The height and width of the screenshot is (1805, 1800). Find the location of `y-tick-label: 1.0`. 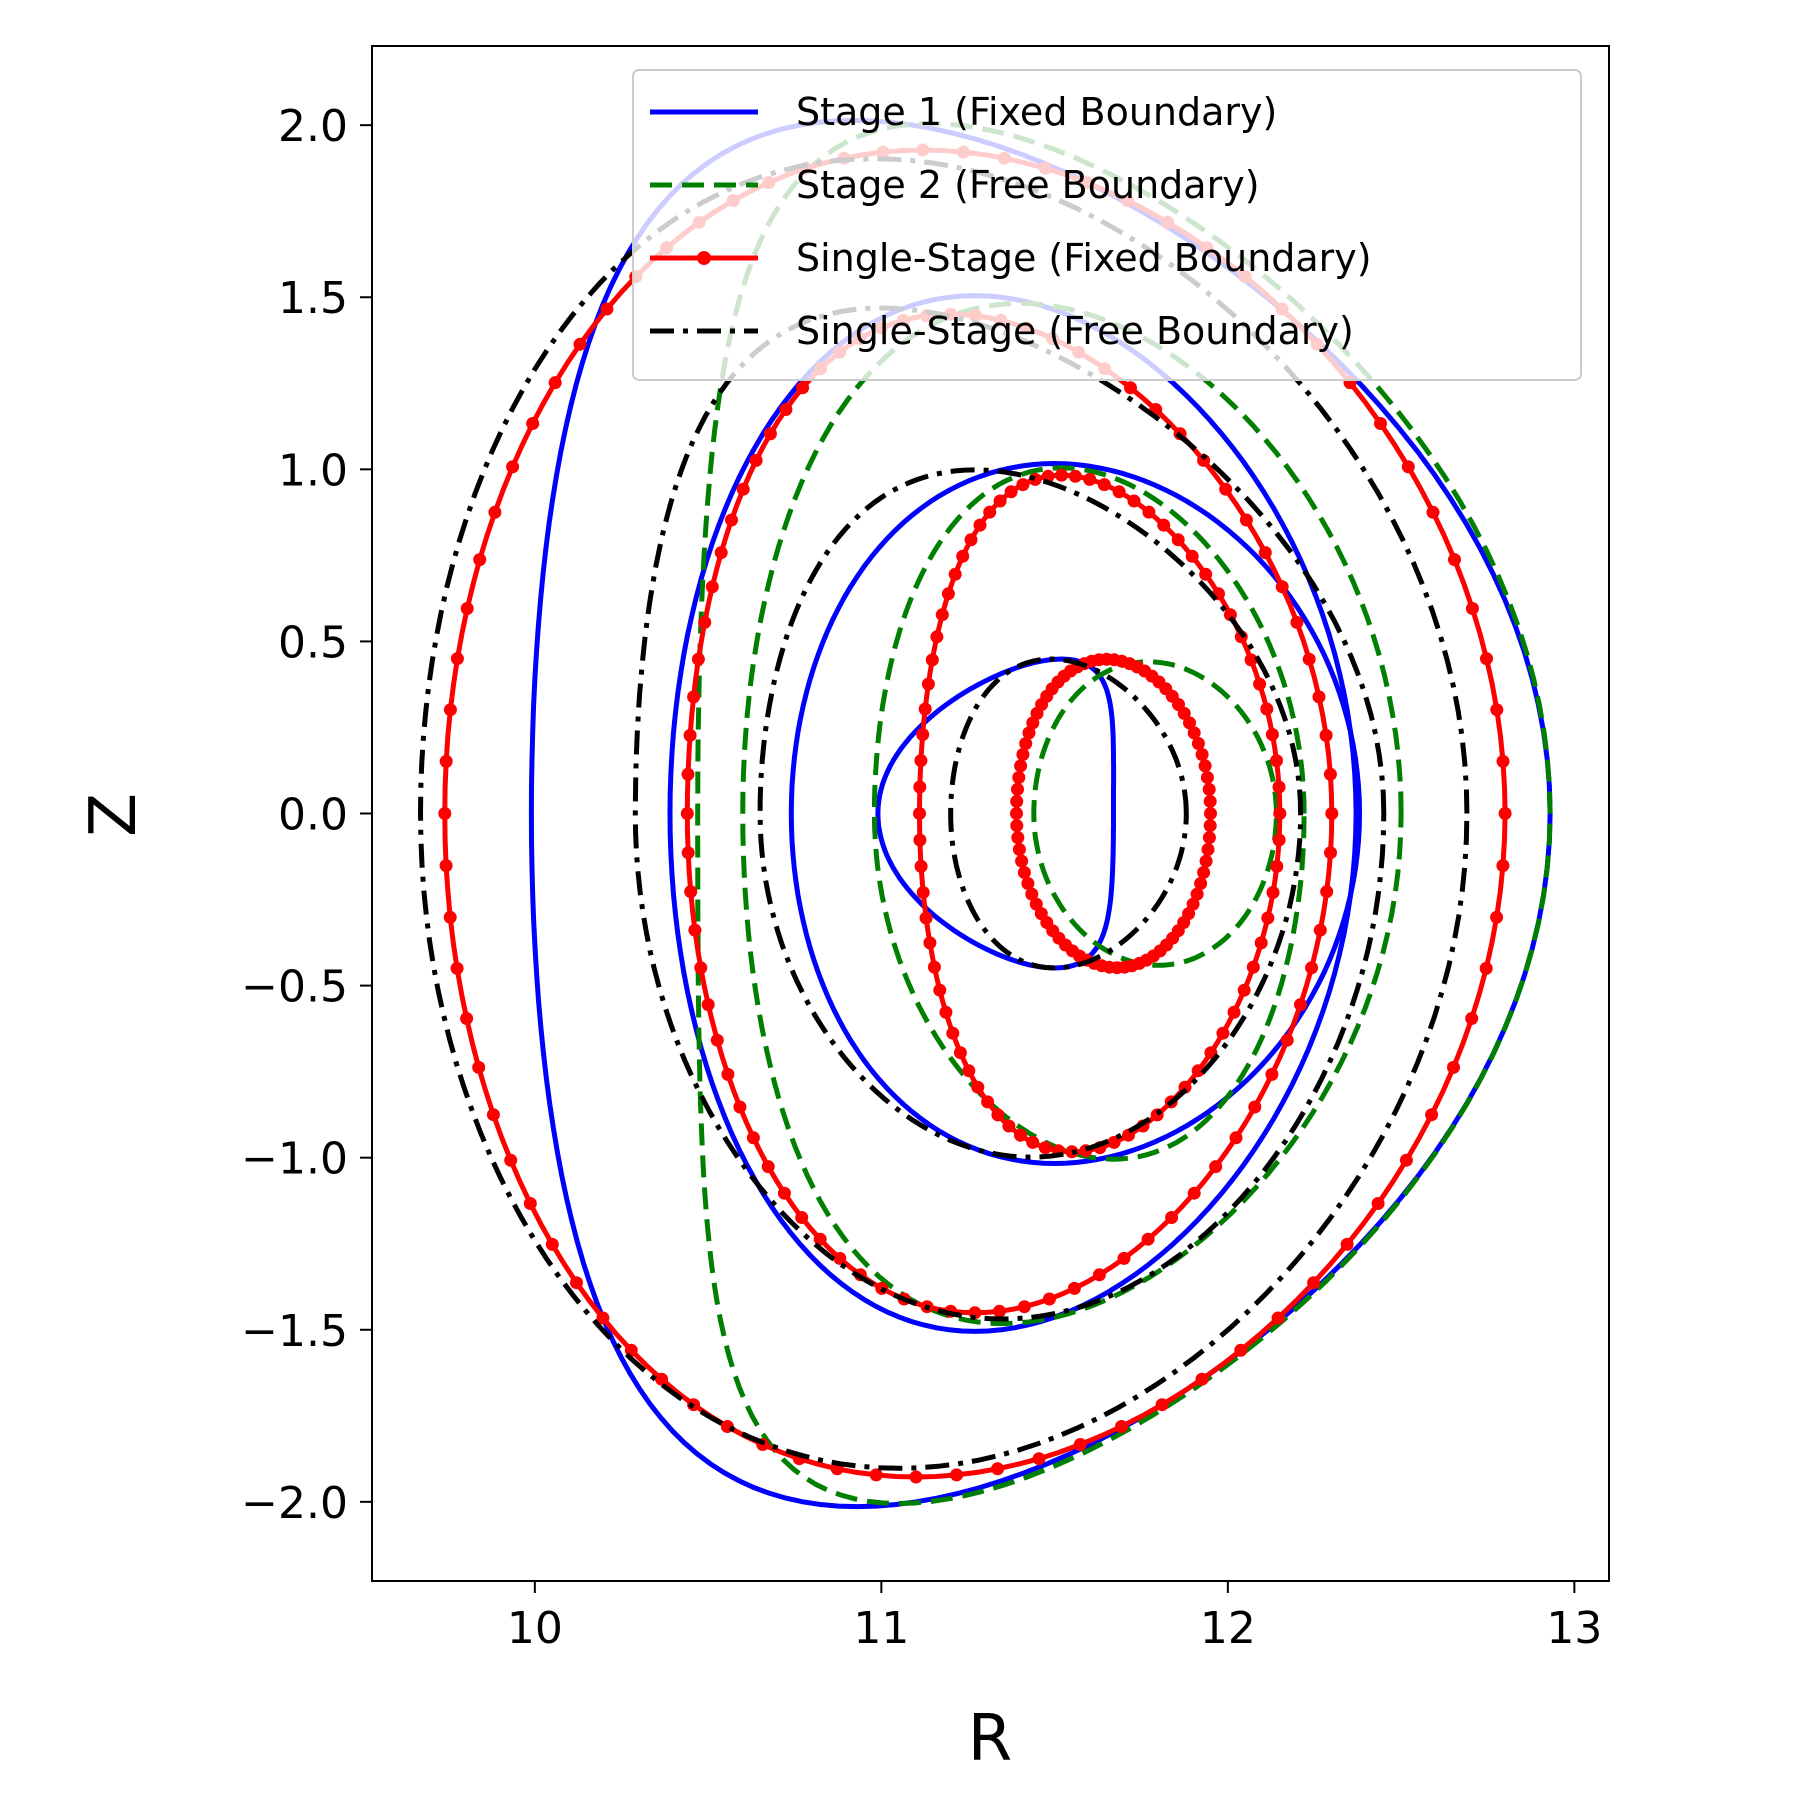

y-tick-label: 1.0 is located at coordinates (313, 470).